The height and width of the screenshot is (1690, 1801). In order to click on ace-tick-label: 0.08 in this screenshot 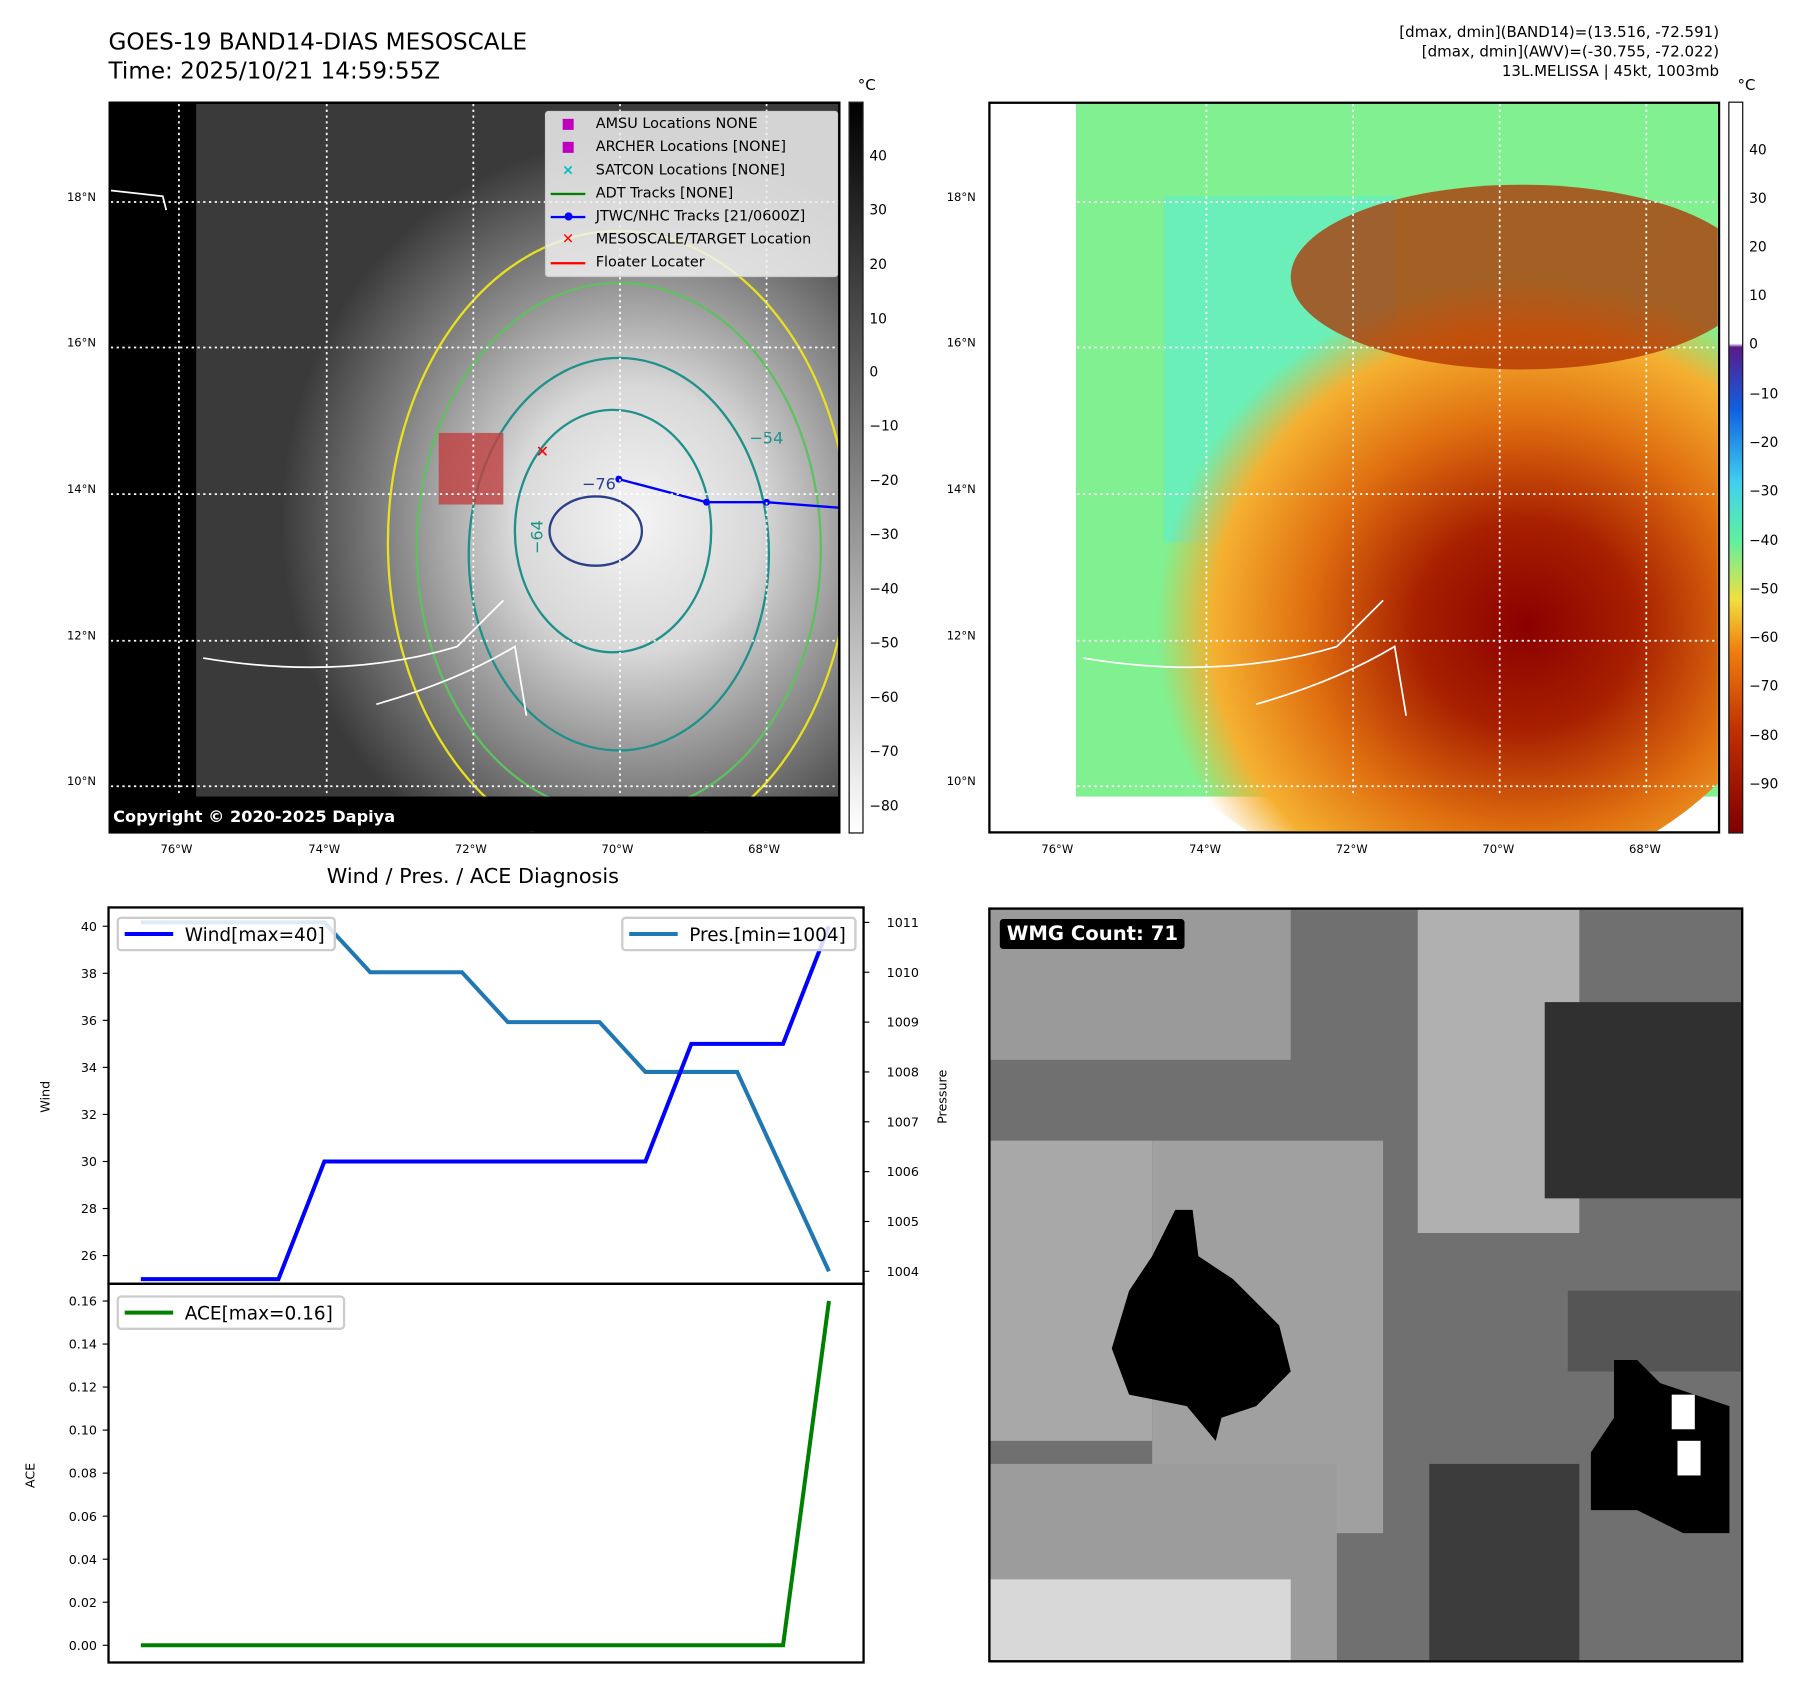, I will do `click(83, 1473)`.